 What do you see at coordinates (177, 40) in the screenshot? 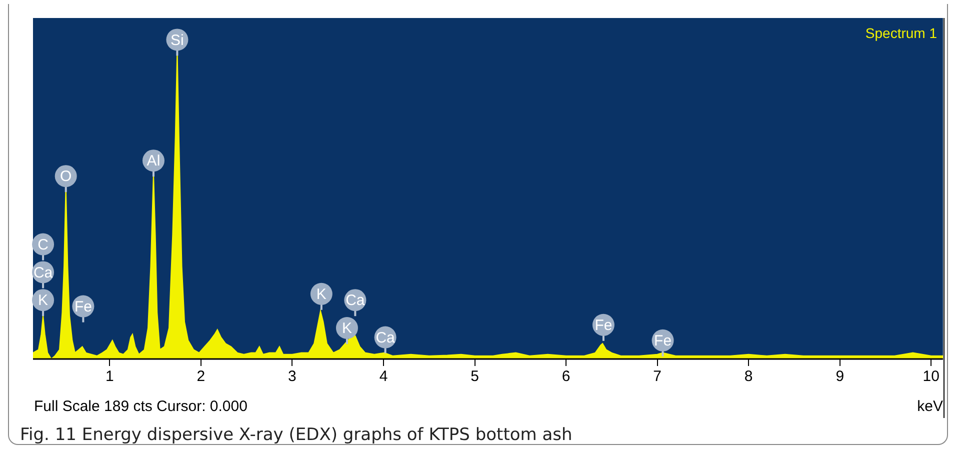
I see `annotation: Si` at bounding box center [177, 40].